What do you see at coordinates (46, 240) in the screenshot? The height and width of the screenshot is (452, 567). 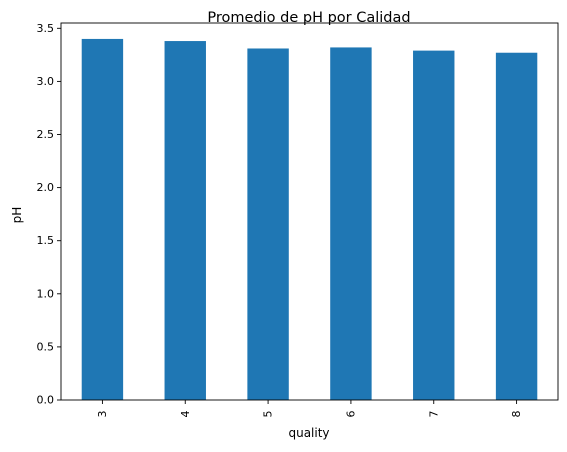 I see `y-tick-label-1.5: 1.5` at bounding box center [46, 240].